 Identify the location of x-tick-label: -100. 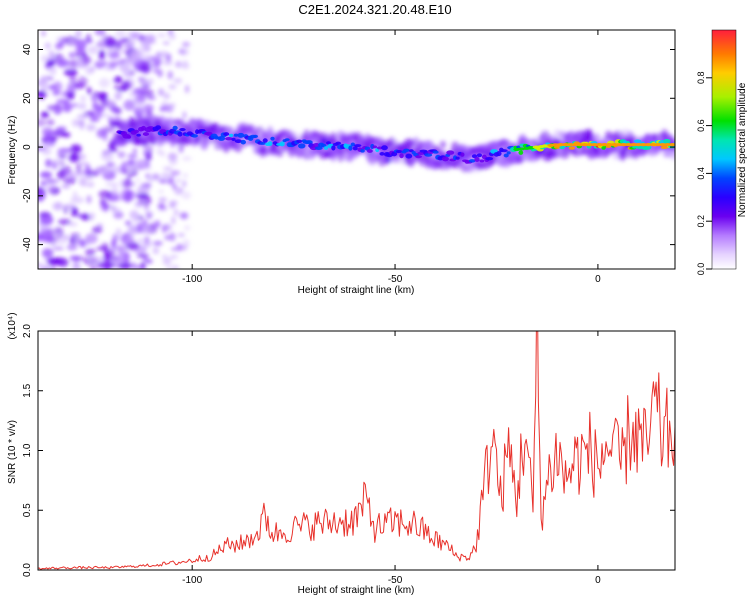
(192, 279).